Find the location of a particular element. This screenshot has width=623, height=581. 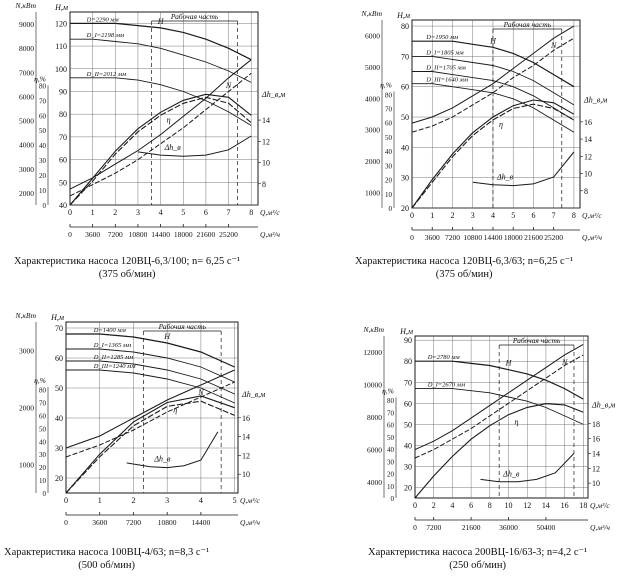

eta-tick-label: 60 is located at coordinates (43, 116).